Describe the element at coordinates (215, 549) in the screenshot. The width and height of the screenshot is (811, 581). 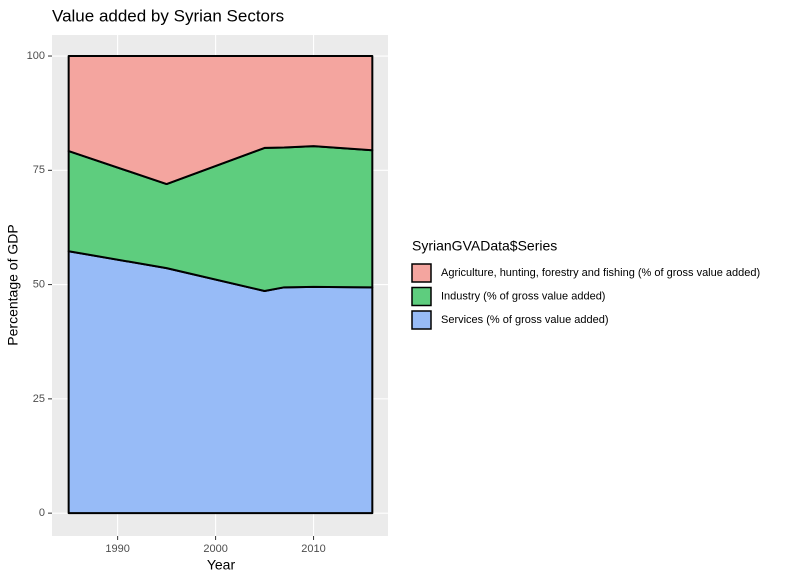
I see `x-tick-label: 2000` at that location.